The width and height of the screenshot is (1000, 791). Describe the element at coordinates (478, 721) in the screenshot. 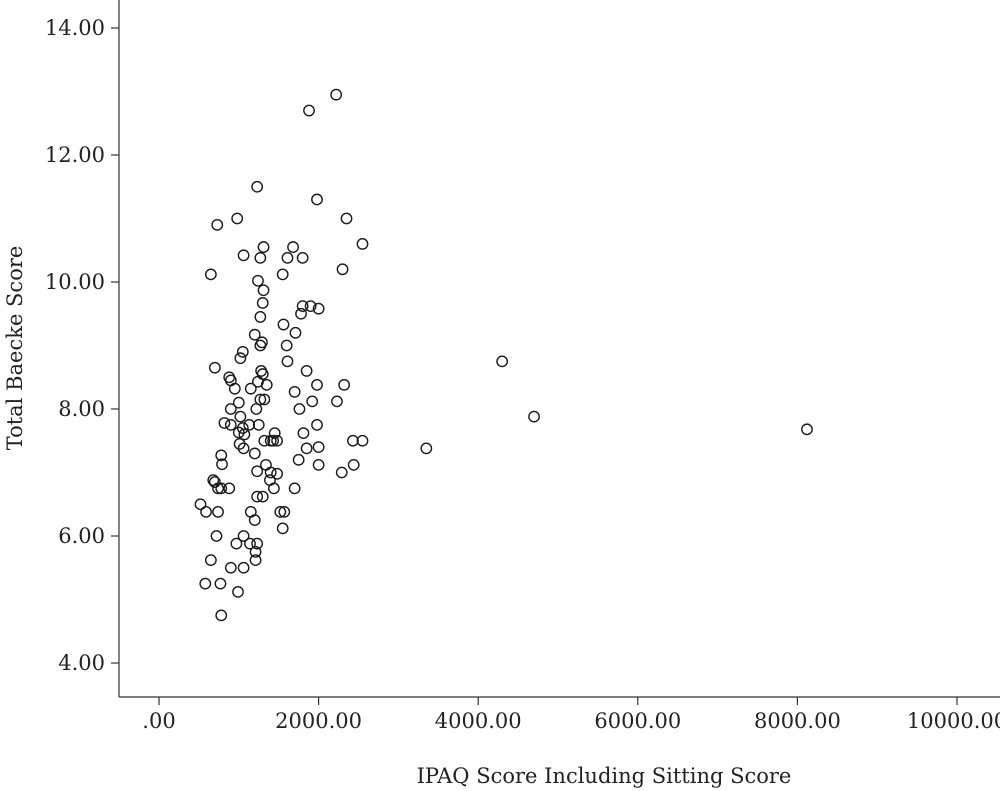

I see `x-tick-label: 4000.00` at that location.